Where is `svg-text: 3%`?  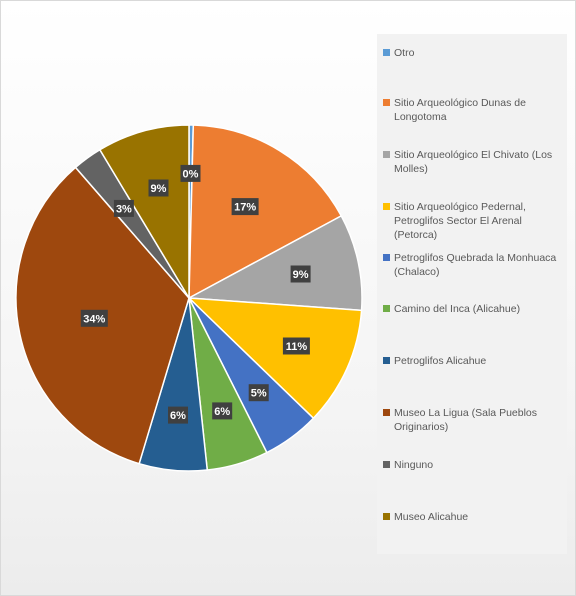 svg-text: 3% is located at coordinates (124, 209).